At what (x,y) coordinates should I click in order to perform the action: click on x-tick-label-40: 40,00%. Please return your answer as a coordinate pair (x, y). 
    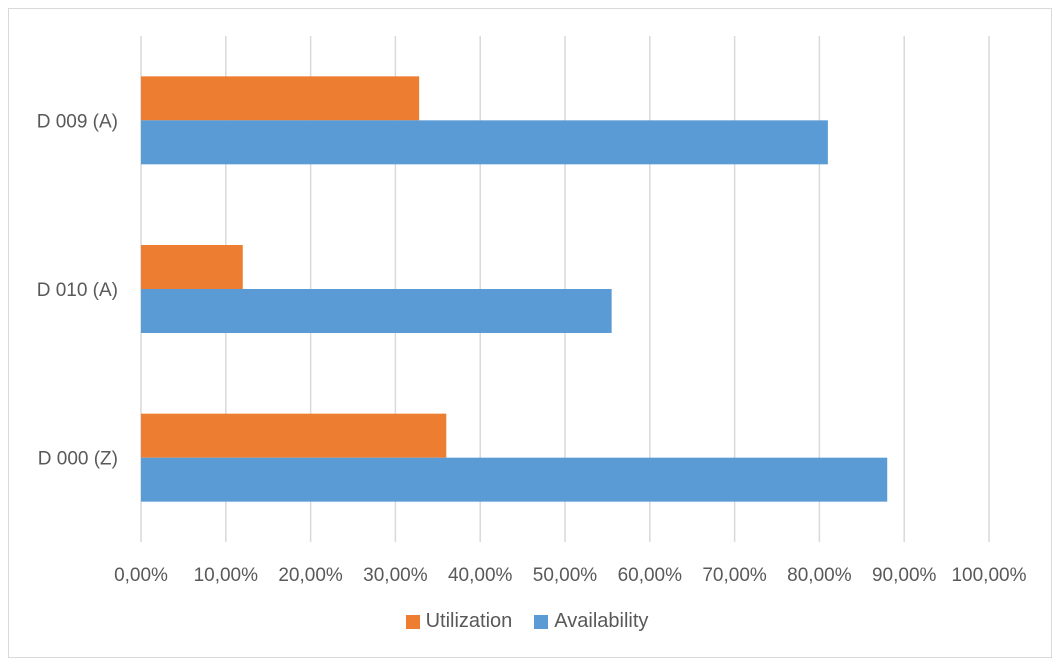
    Looking at the image, I should click on (480, 575).